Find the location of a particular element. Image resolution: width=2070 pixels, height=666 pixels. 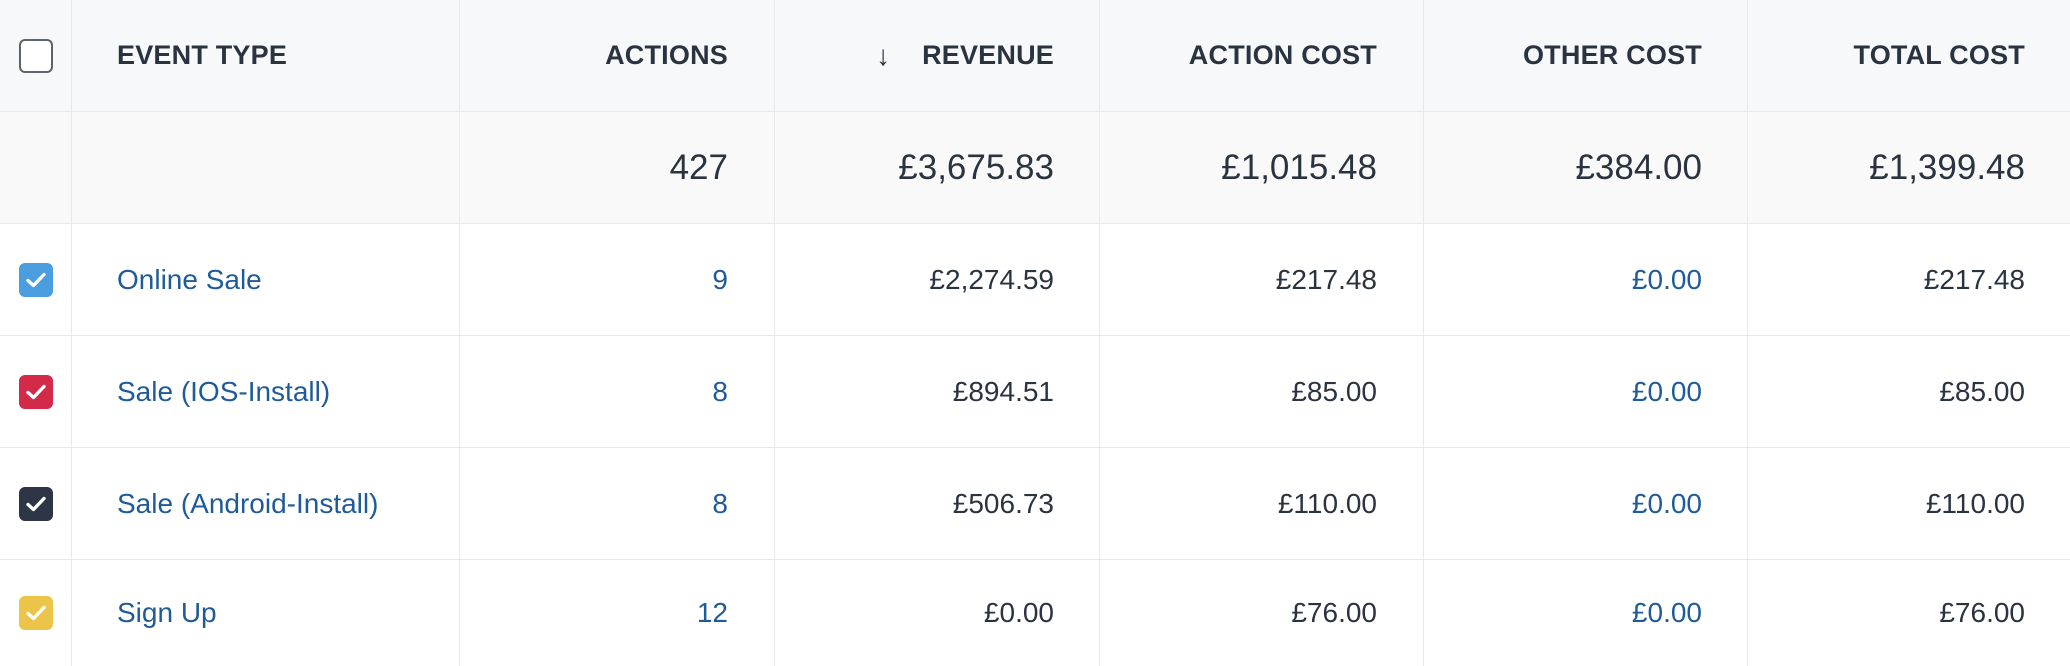

actions-link: 12 is located at coordinates (712, 612).